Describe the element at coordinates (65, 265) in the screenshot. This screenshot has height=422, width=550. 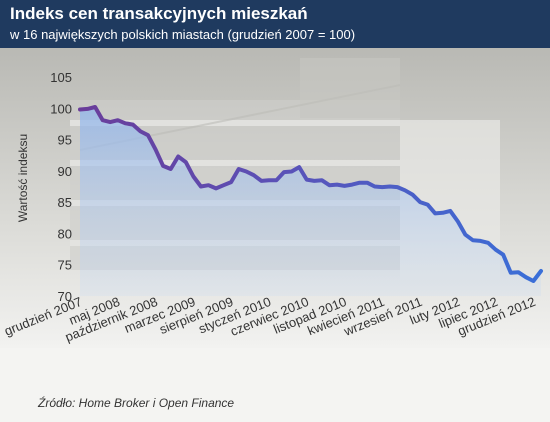
I see `y-tick-label: 75` at that location.